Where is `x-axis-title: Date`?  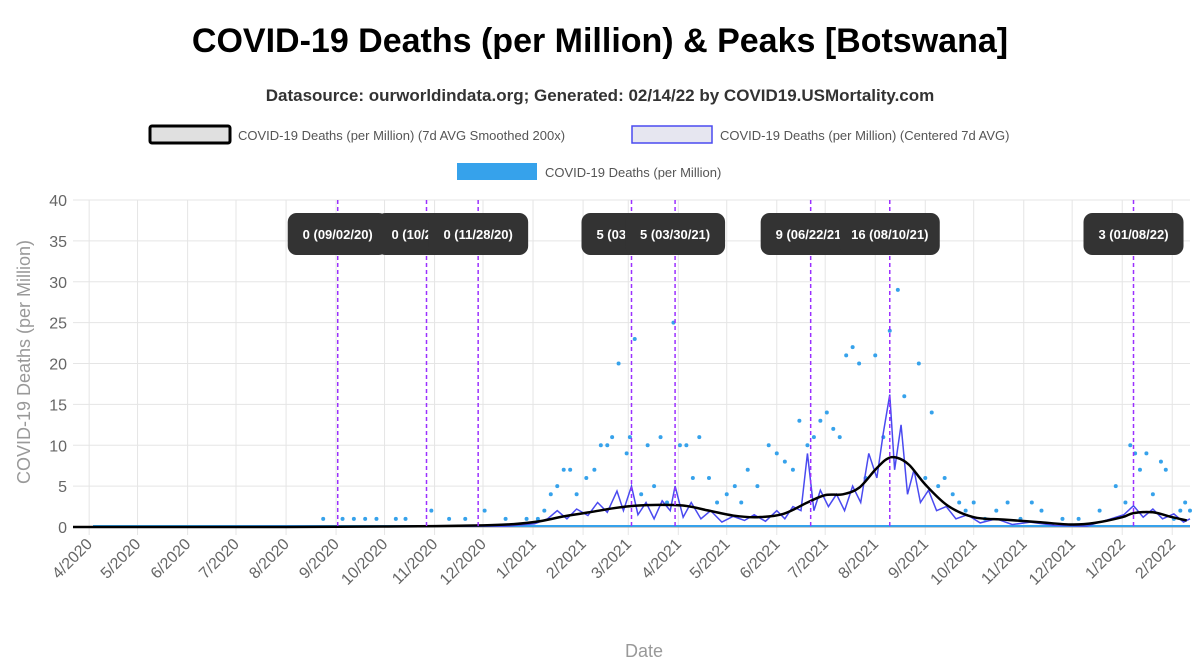 x-axis-title: Date is located at coordinates (644, 651).